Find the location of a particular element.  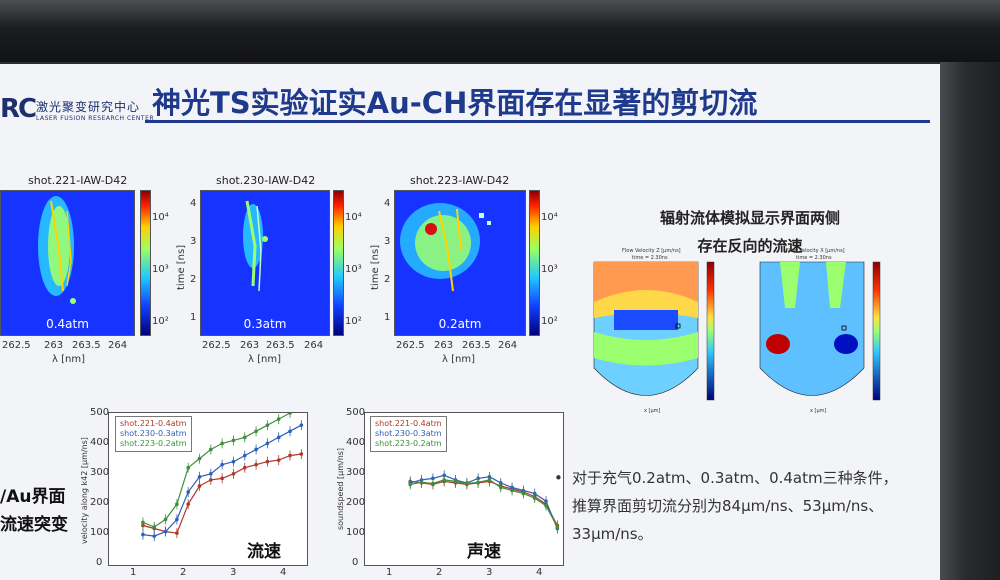

sim-panel-z-time: time = 2.30ns is located at coordinates (650, 258).